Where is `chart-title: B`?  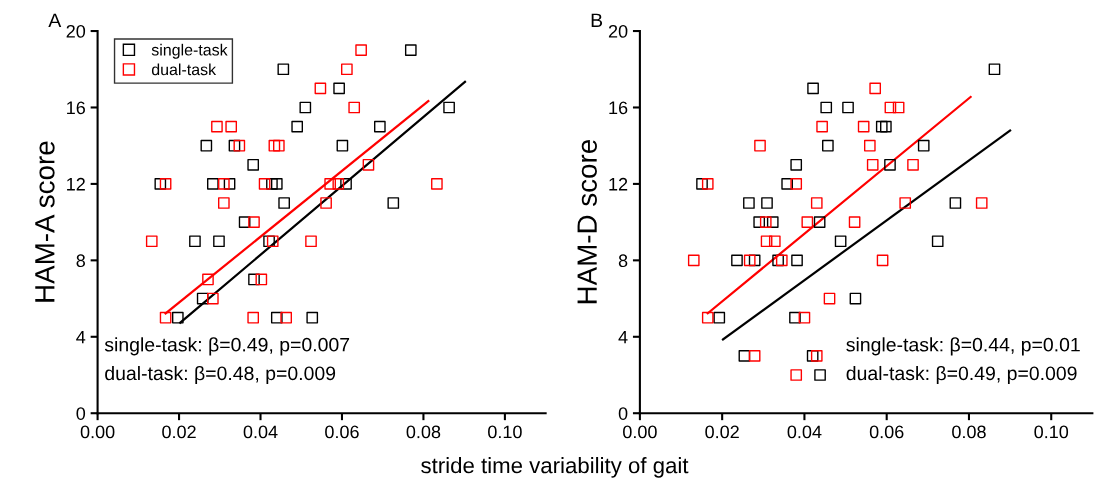 chart-title: B is located at coordinates (597, 20).